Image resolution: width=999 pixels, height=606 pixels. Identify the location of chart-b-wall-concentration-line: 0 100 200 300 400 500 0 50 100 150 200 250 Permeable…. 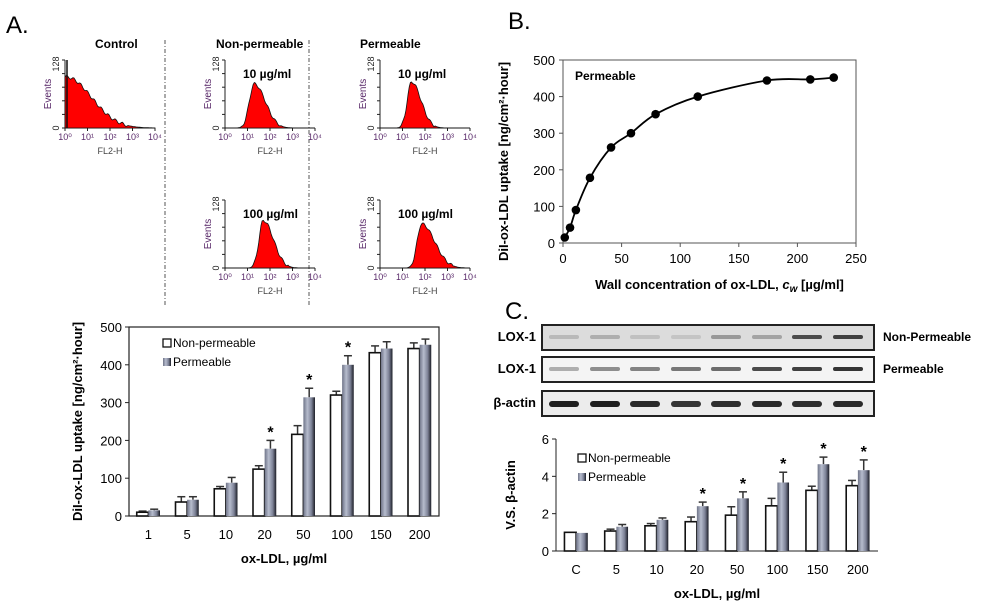
(681, 174).